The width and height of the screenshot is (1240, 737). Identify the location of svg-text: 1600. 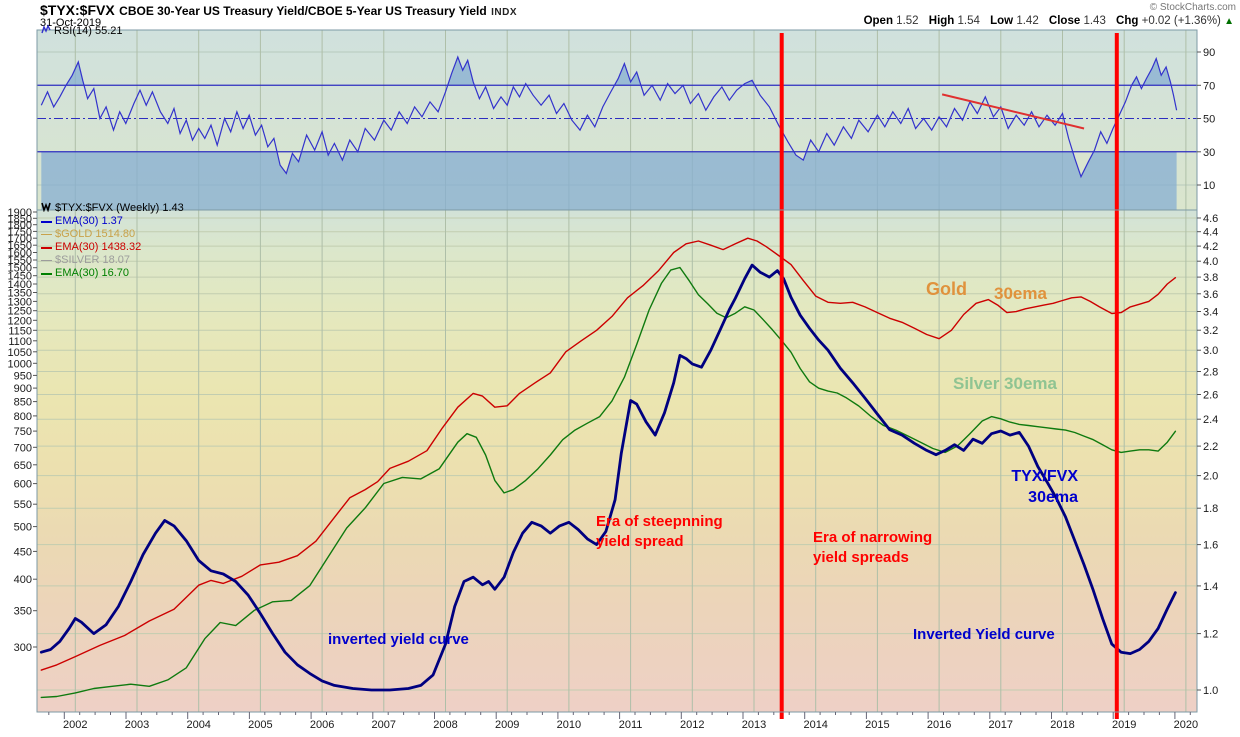
(20, 254).